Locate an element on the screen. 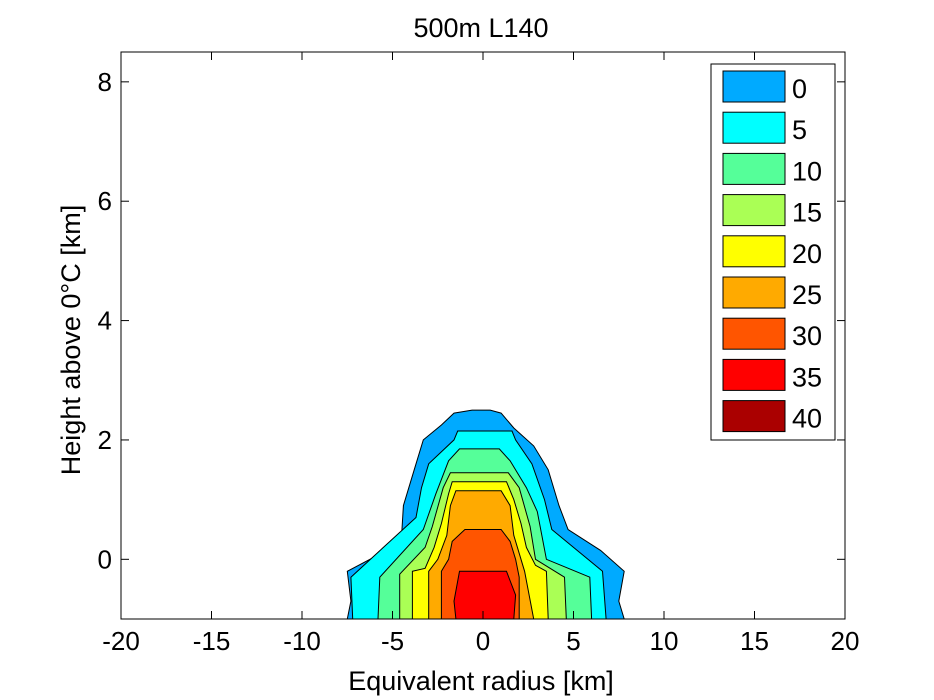  x-tick-label: 5 is located at coordinates (573, 641).